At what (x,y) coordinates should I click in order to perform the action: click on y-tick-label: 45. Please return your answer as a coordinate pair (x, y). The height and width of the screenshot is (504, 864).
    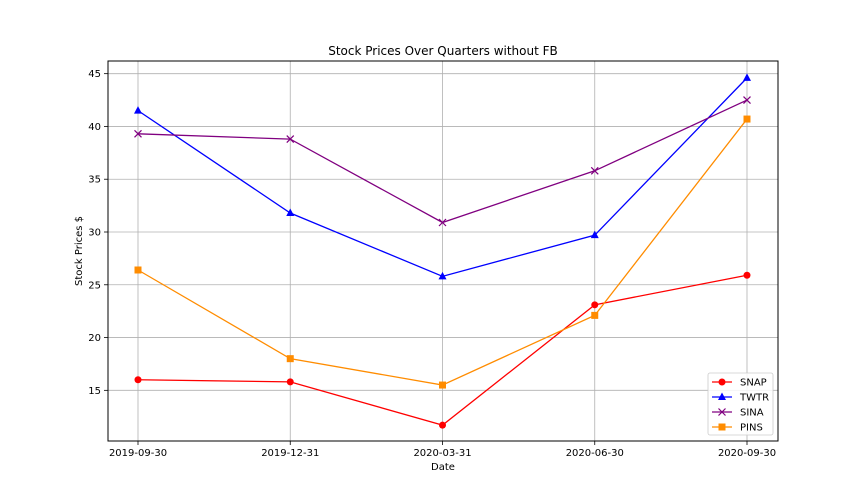
    Looking at the image, I should click on (94, 74).